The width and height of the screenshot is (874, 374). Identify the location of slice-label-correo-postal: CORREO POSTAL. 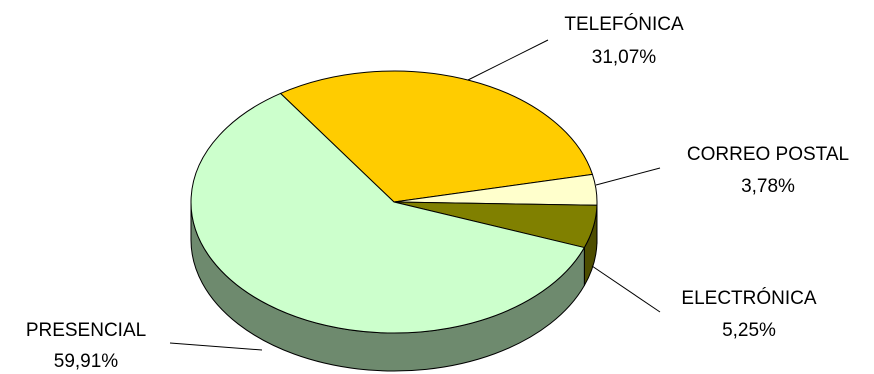
(768, 154).